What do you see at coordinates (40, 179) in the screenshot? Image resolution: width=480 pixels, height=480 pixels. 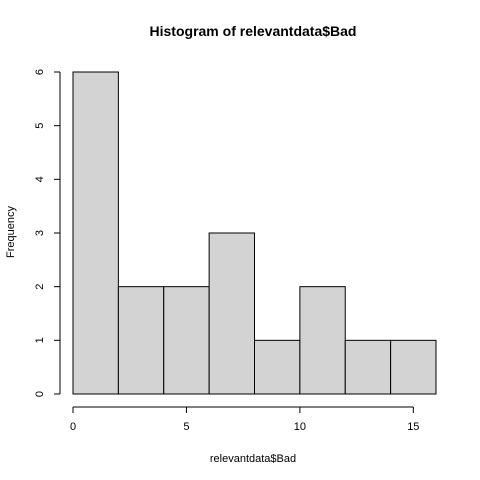 I see `y-tick-label: 4` at bounding box center [40, 179].